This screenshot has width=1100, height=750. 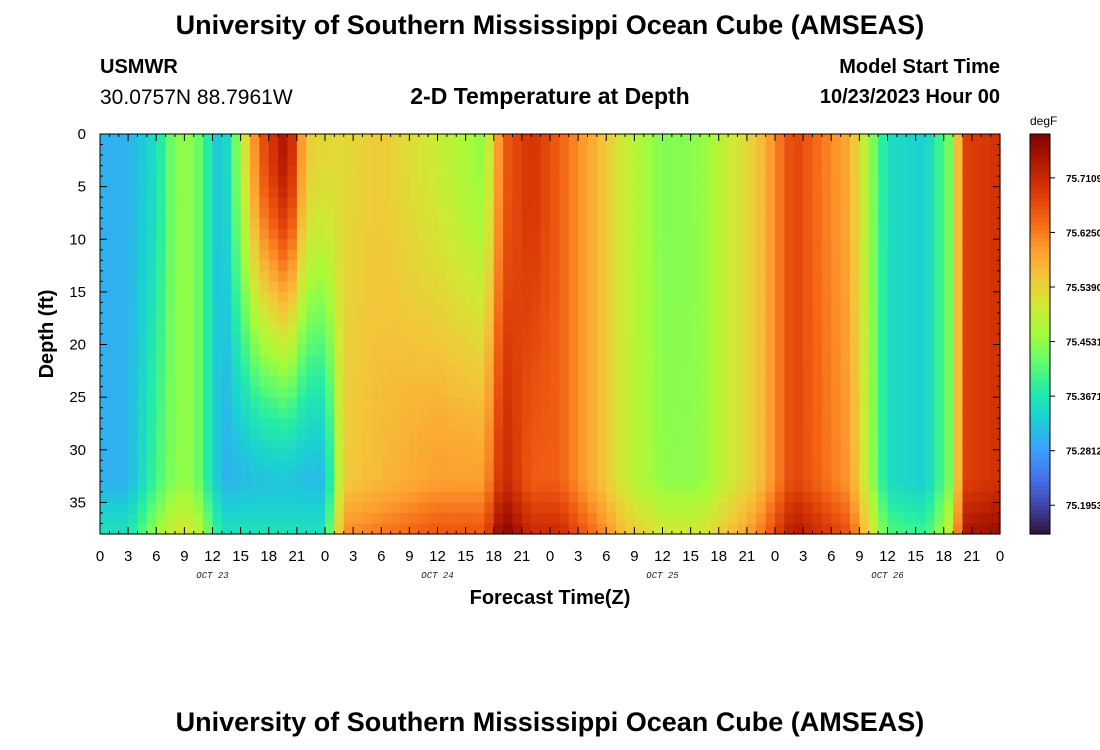 I want to click on date-label: OCT 26, so click(x=887, y=576).